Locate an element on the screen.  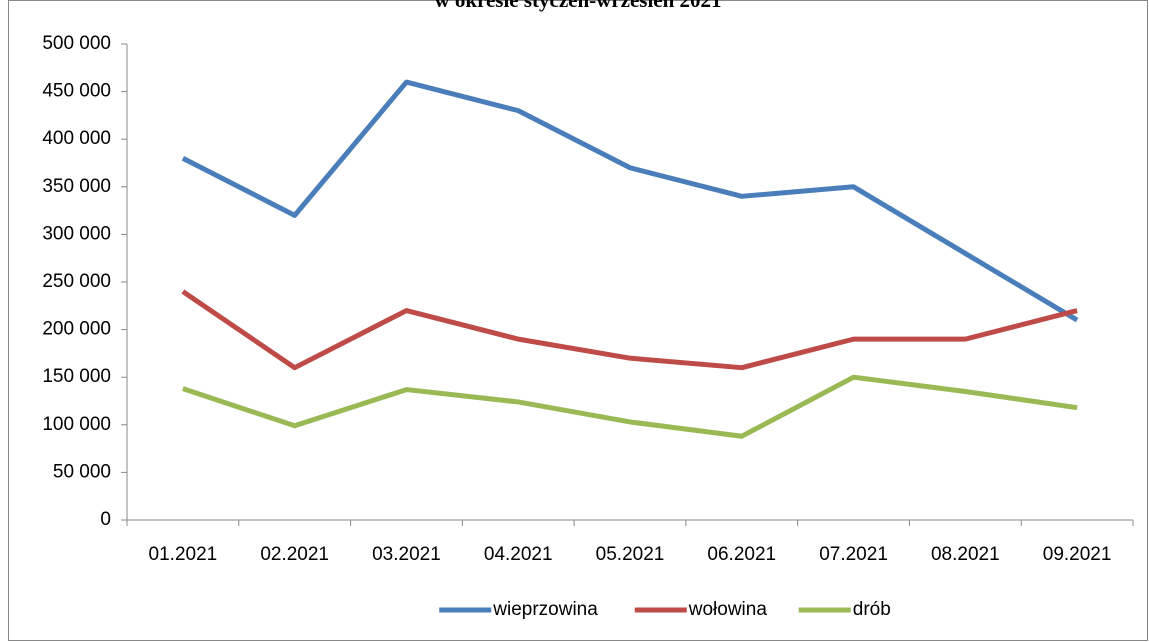
y-tick-label: 450 000 is located at coordinates (76, 91).